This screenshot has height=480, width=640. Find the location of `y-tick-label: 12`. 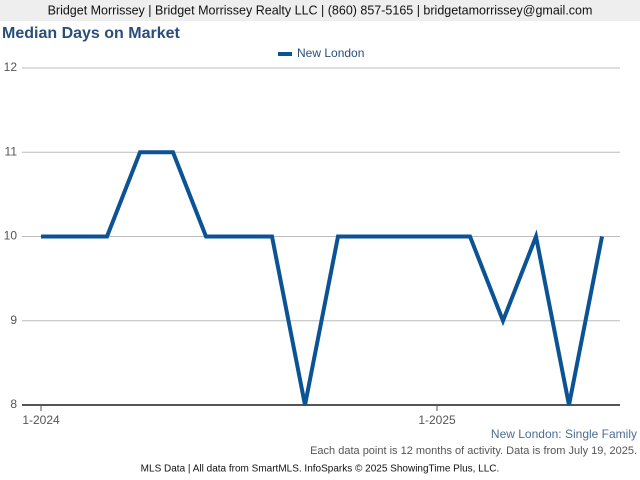

y-tick-label: 12 is located at coordinates (11, 67).